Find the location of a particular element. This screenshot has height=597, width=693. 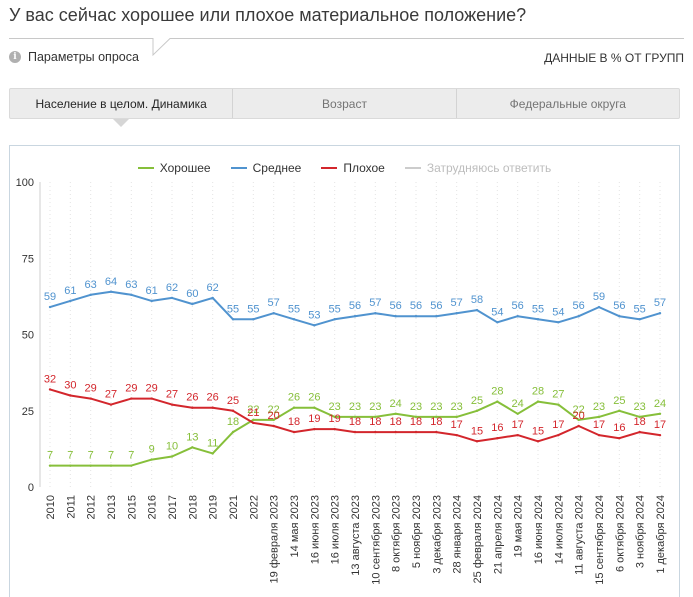

x-tick-label: 3 декабря 2023 is located at coordinates (437, 534).